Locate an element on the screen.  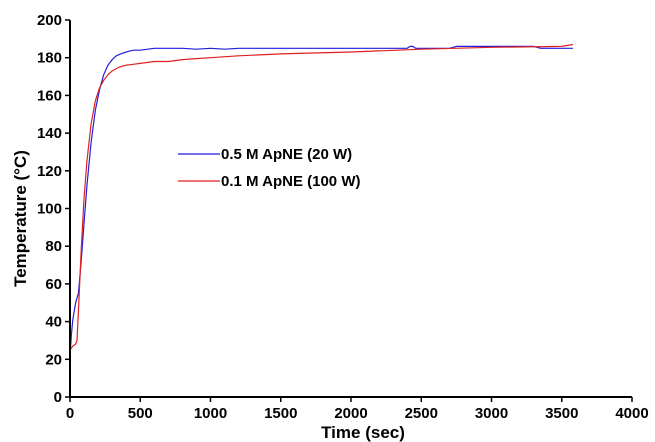
x-tick-label: 2500 is located at coordinates (421, 413).